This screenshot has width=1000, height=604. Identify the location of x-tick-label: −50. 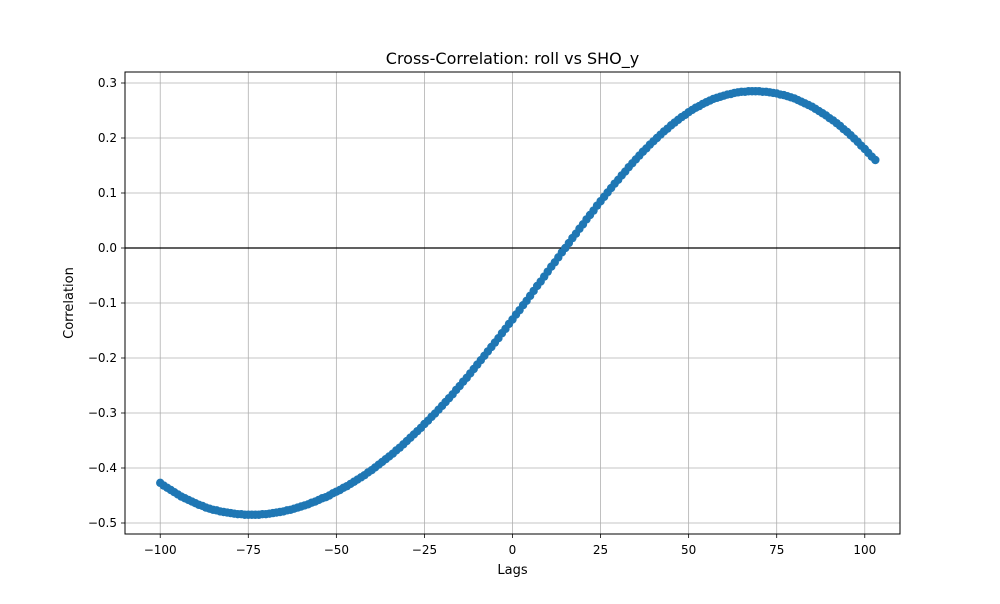
(336, 550).